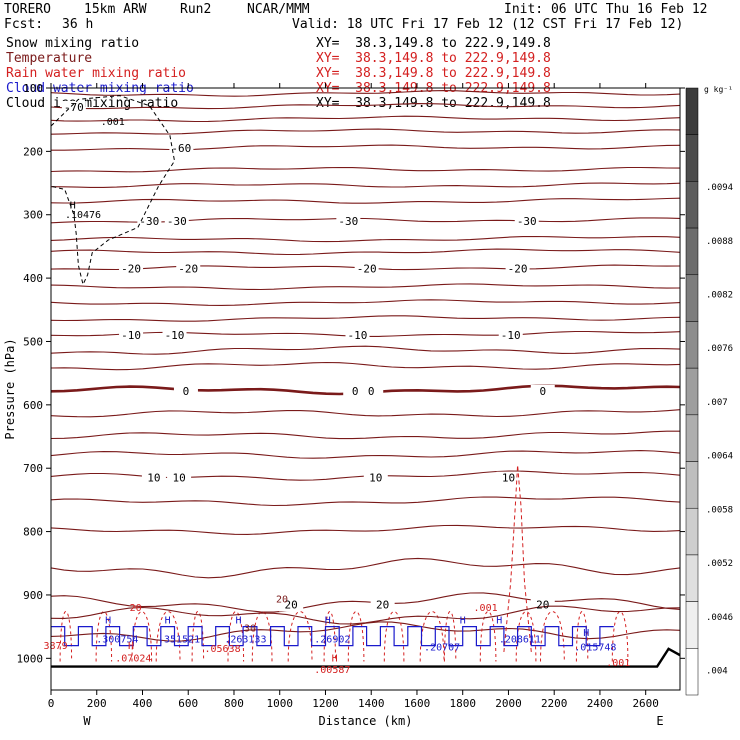 The image size is (740, 740). Describe the element at coordinates (719, 242) in the screenshot. I see `colorbar-label: .0088` at that location.